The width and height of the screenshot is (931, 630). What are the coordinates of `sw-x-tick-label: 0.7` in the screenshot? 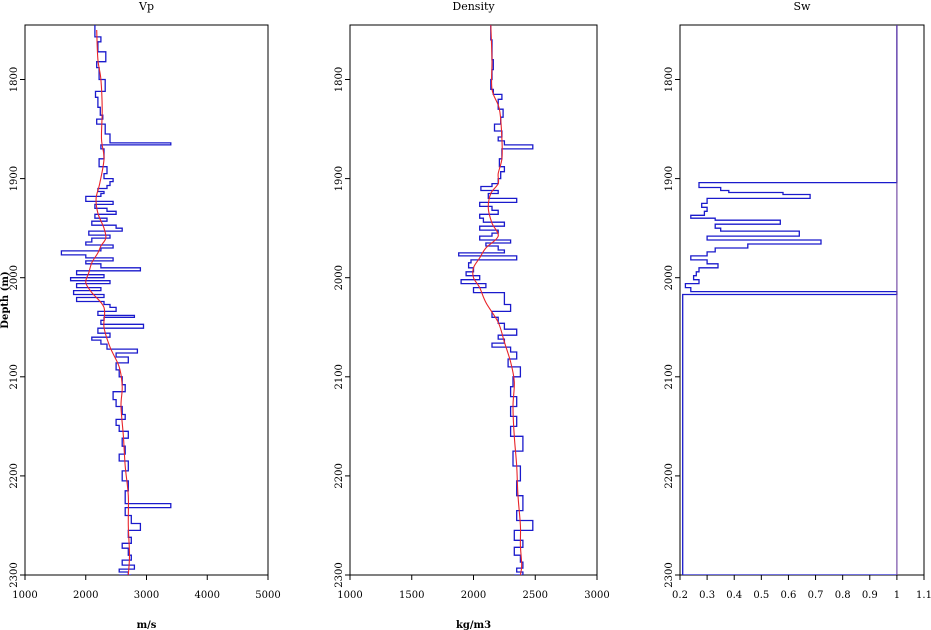 It's located at (816, 595).